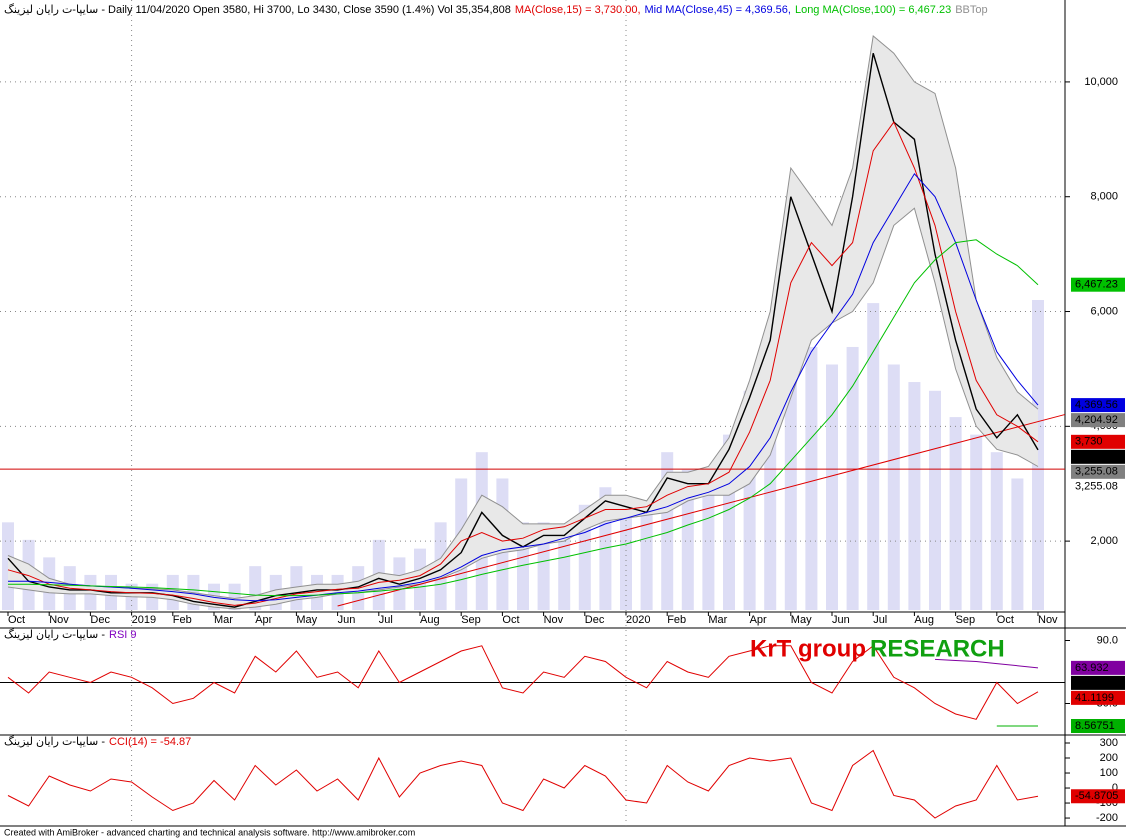 The image size is (1126, 839). I want to click on y-tick-label: 90.0, so click(1107, 640).